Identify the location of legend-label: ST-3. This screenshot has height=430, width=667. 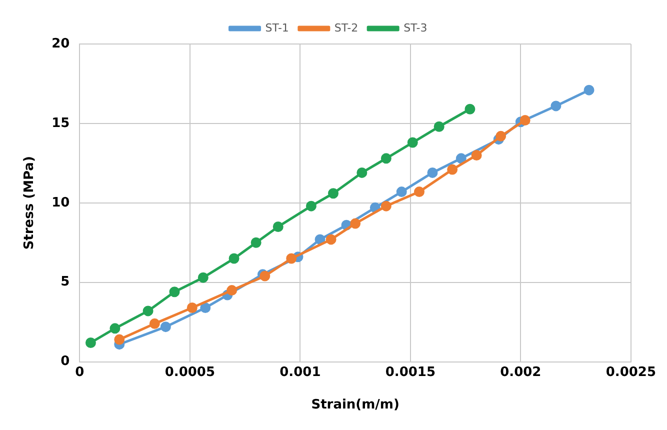
(416, 27).